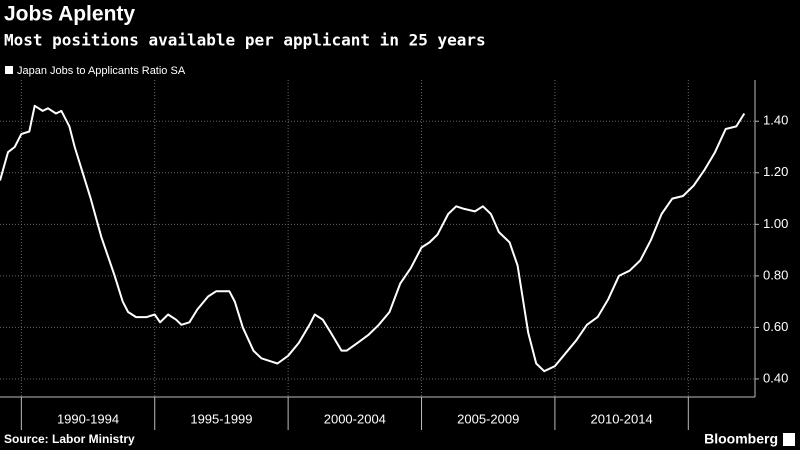 The image size is (800, 450). Describe the element at coordinates (775, 171) in the screenshot. I see `y-tick-label: 1.20` at that location.